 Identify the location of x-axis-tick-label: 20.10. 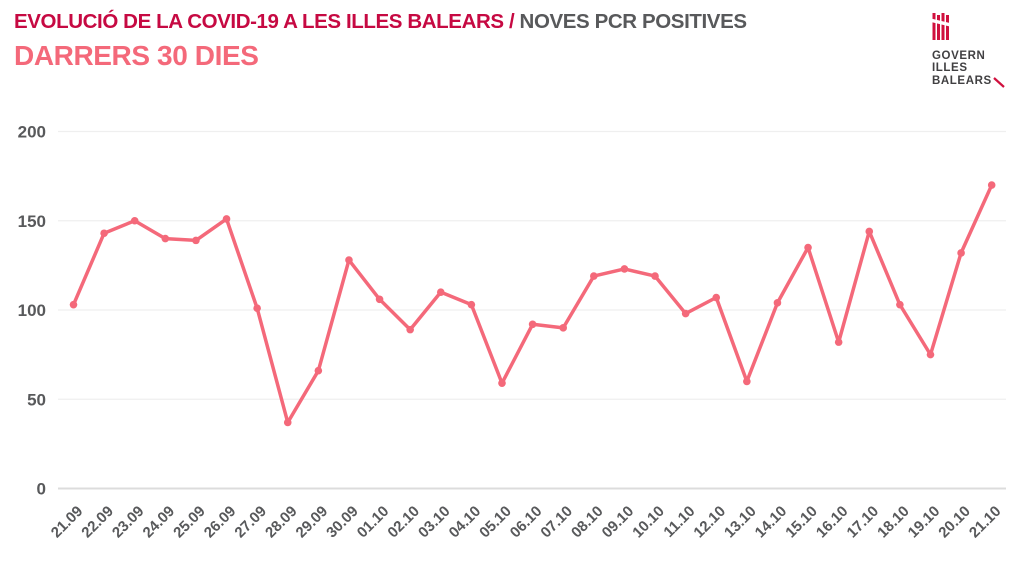
(954, 522).